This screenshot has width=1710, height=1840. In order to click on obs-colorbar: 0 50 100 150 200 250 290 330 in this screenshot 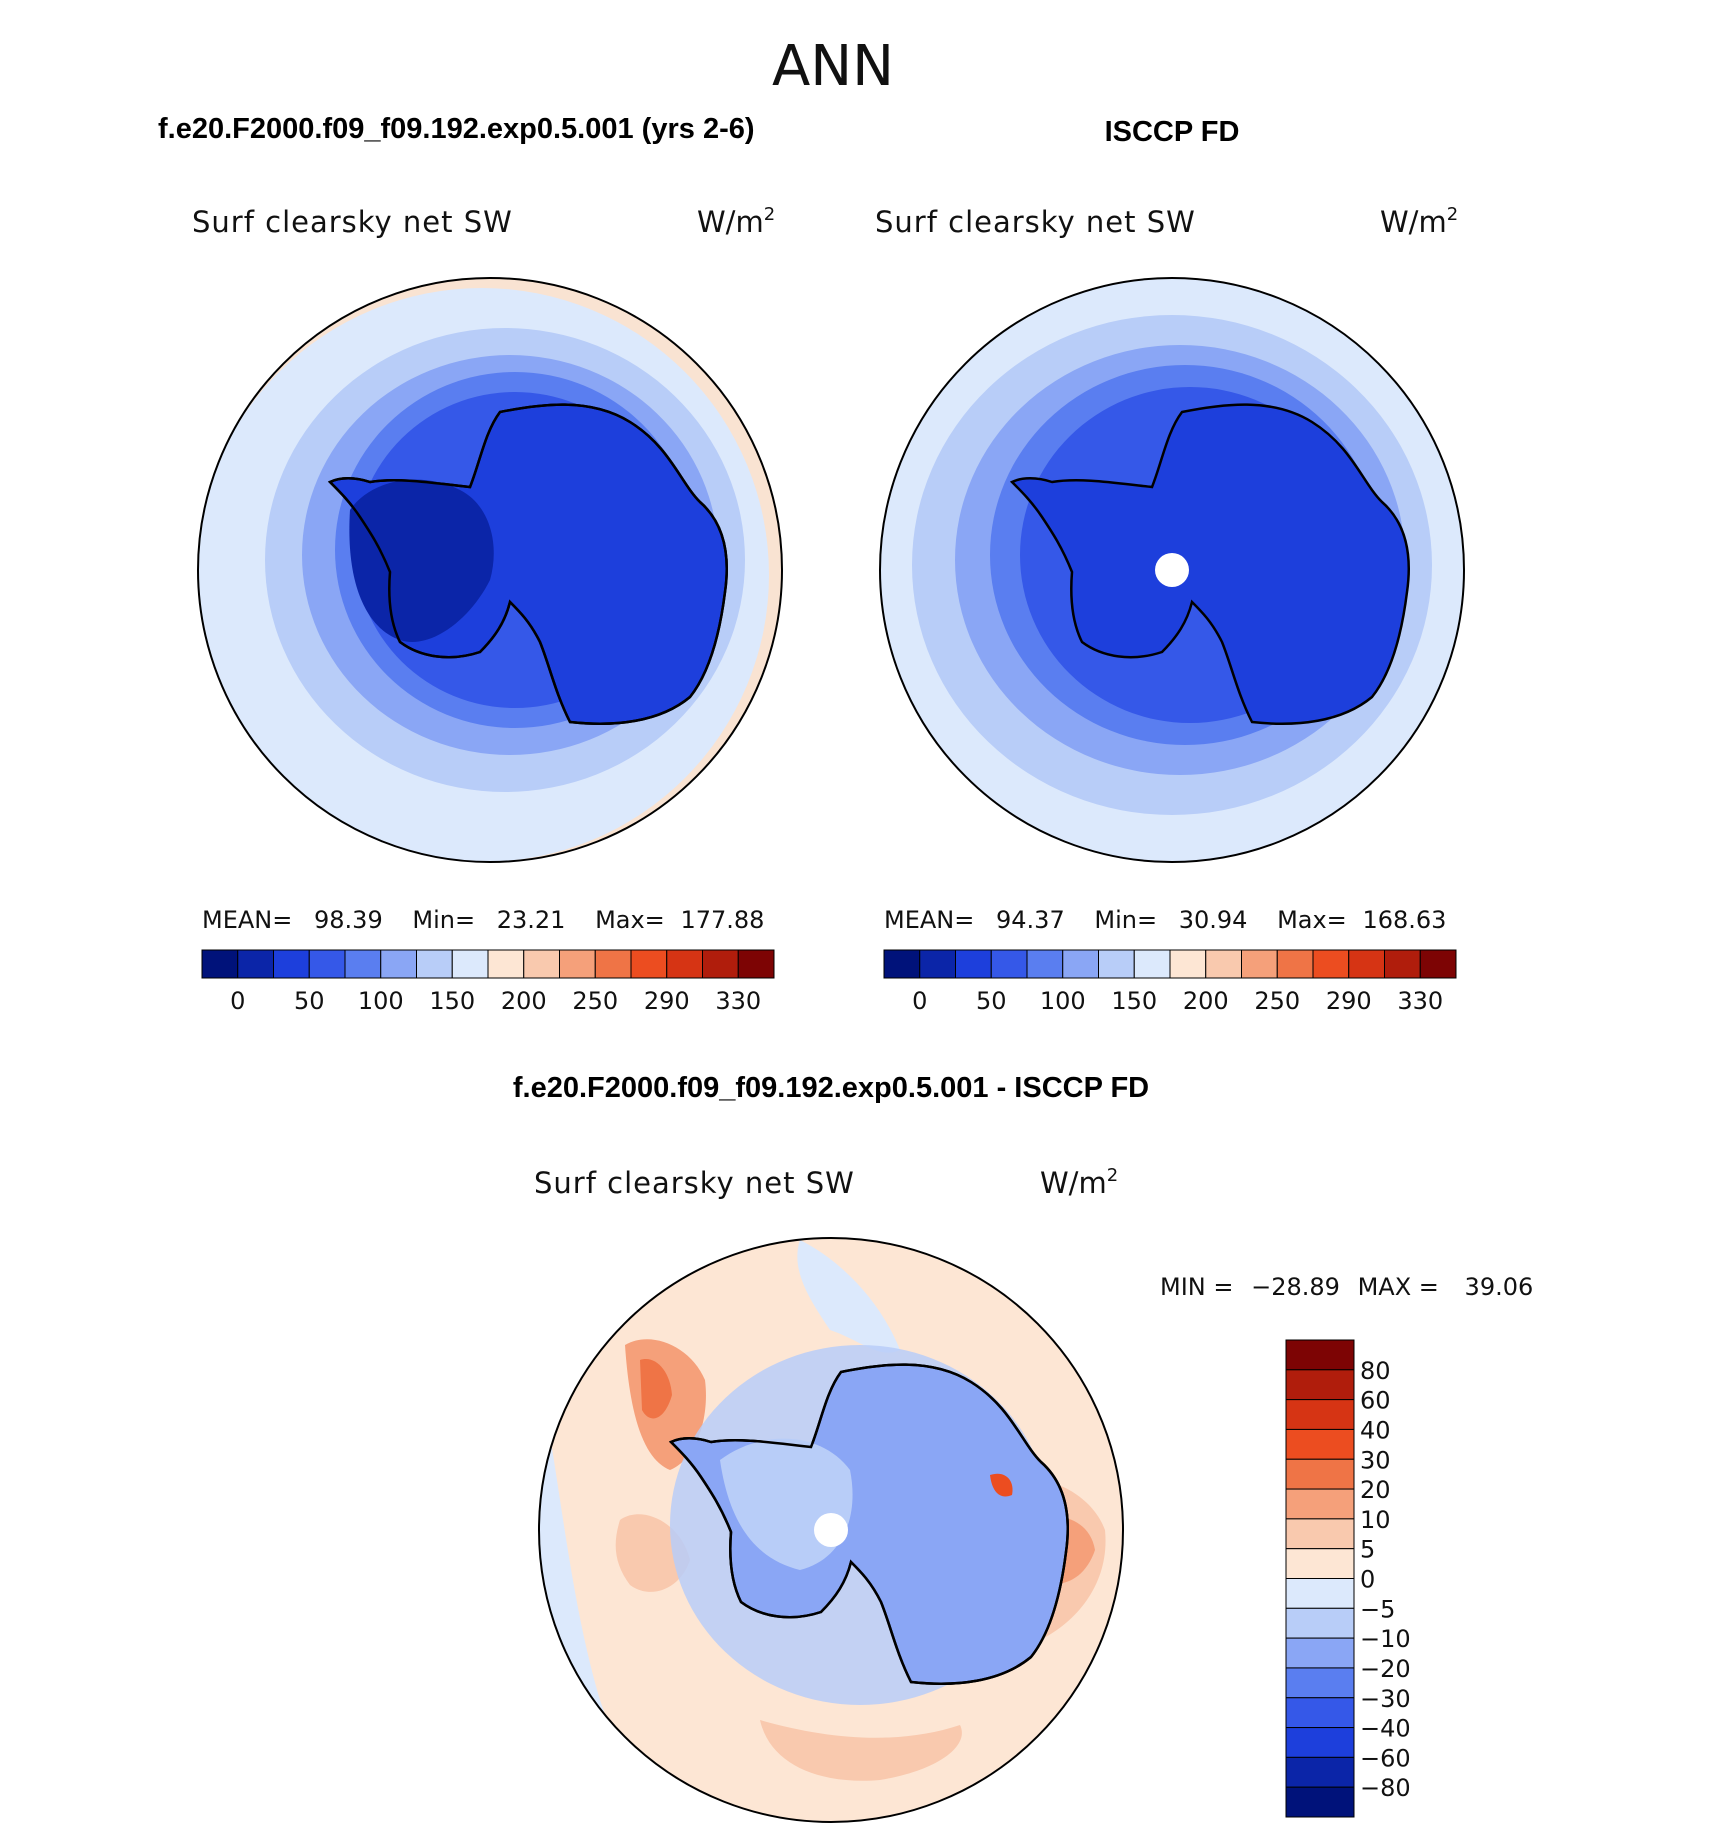, I will do `click(1170, 982)`.